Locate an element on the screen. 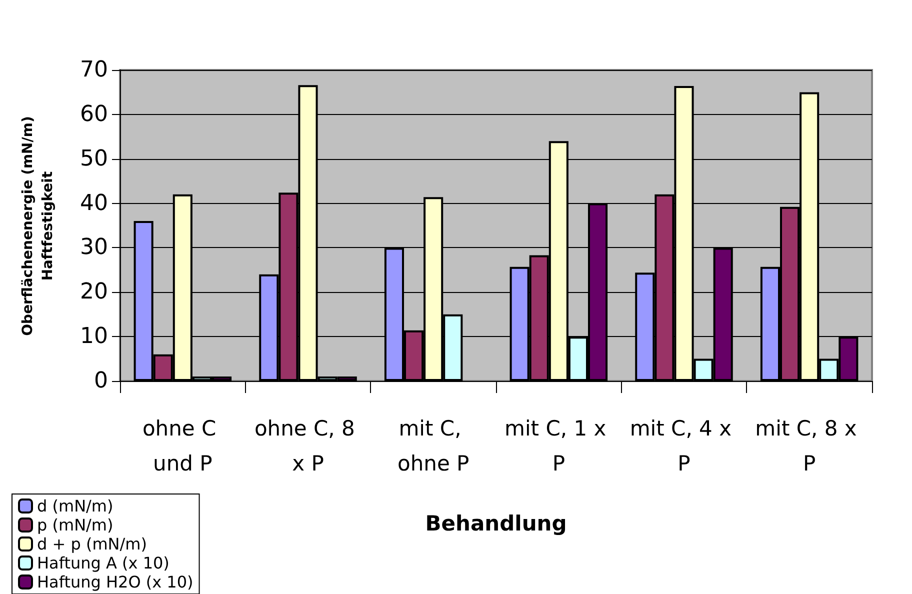 The width and height of the screenshot is (912, 594). y-tick-label: 20 is located at coordinates (94, 292).